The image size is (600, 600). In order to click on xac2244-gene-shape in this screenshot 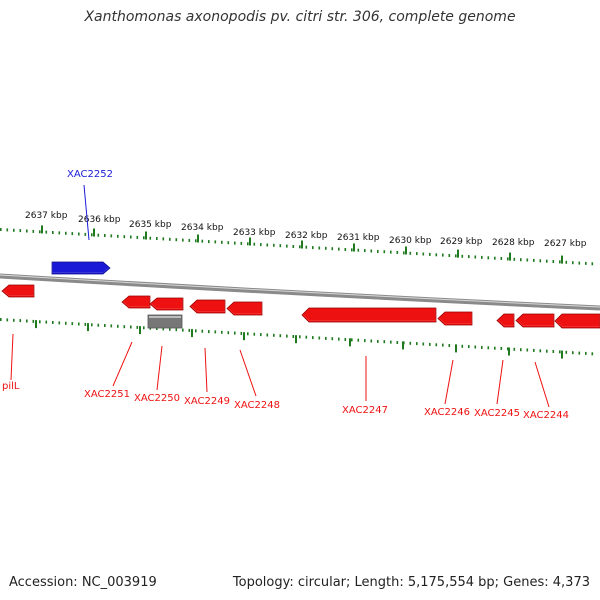, I will do `click(535, 320)`.